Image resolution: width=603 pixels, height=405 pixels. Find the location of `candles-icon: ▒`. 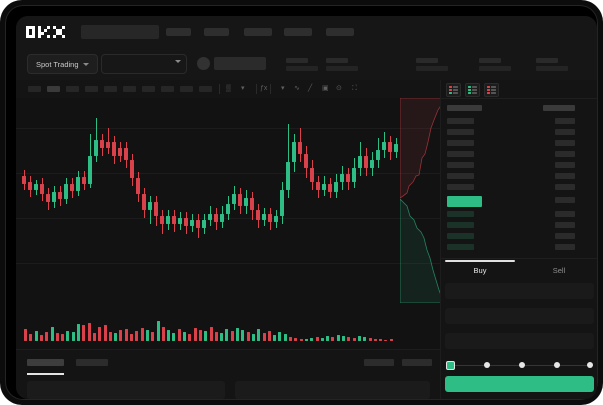

candles-icon: ▒ is located at coordinates (228, 88).